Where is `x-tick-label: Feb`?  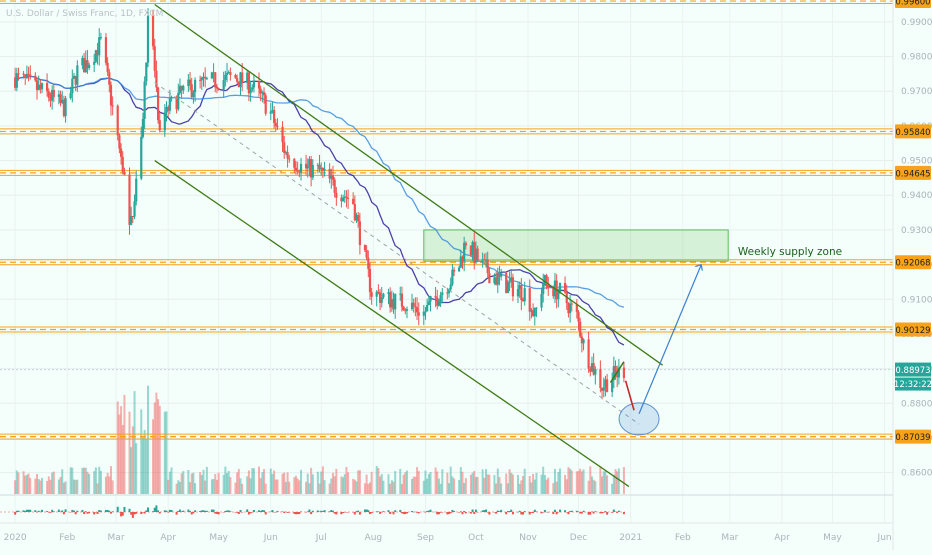 x-tick-label: Feb is located at coordinates (67, 538).